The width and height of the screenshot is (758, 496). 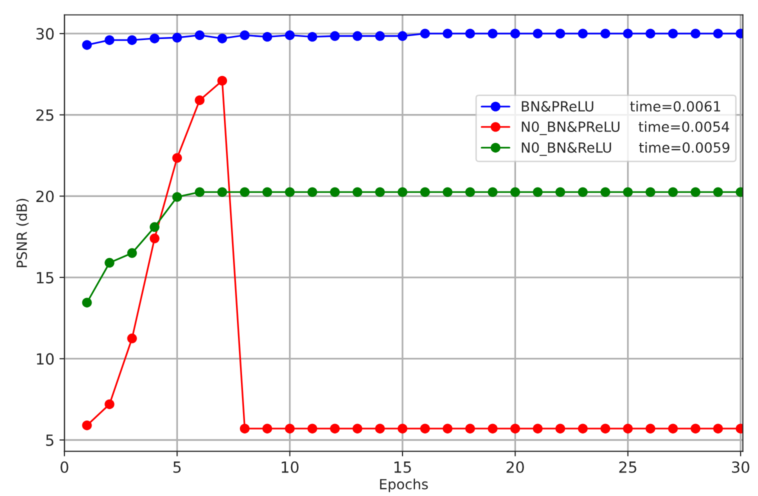 I want to click on y-tick-label: 30, so click(x=45, y=34).